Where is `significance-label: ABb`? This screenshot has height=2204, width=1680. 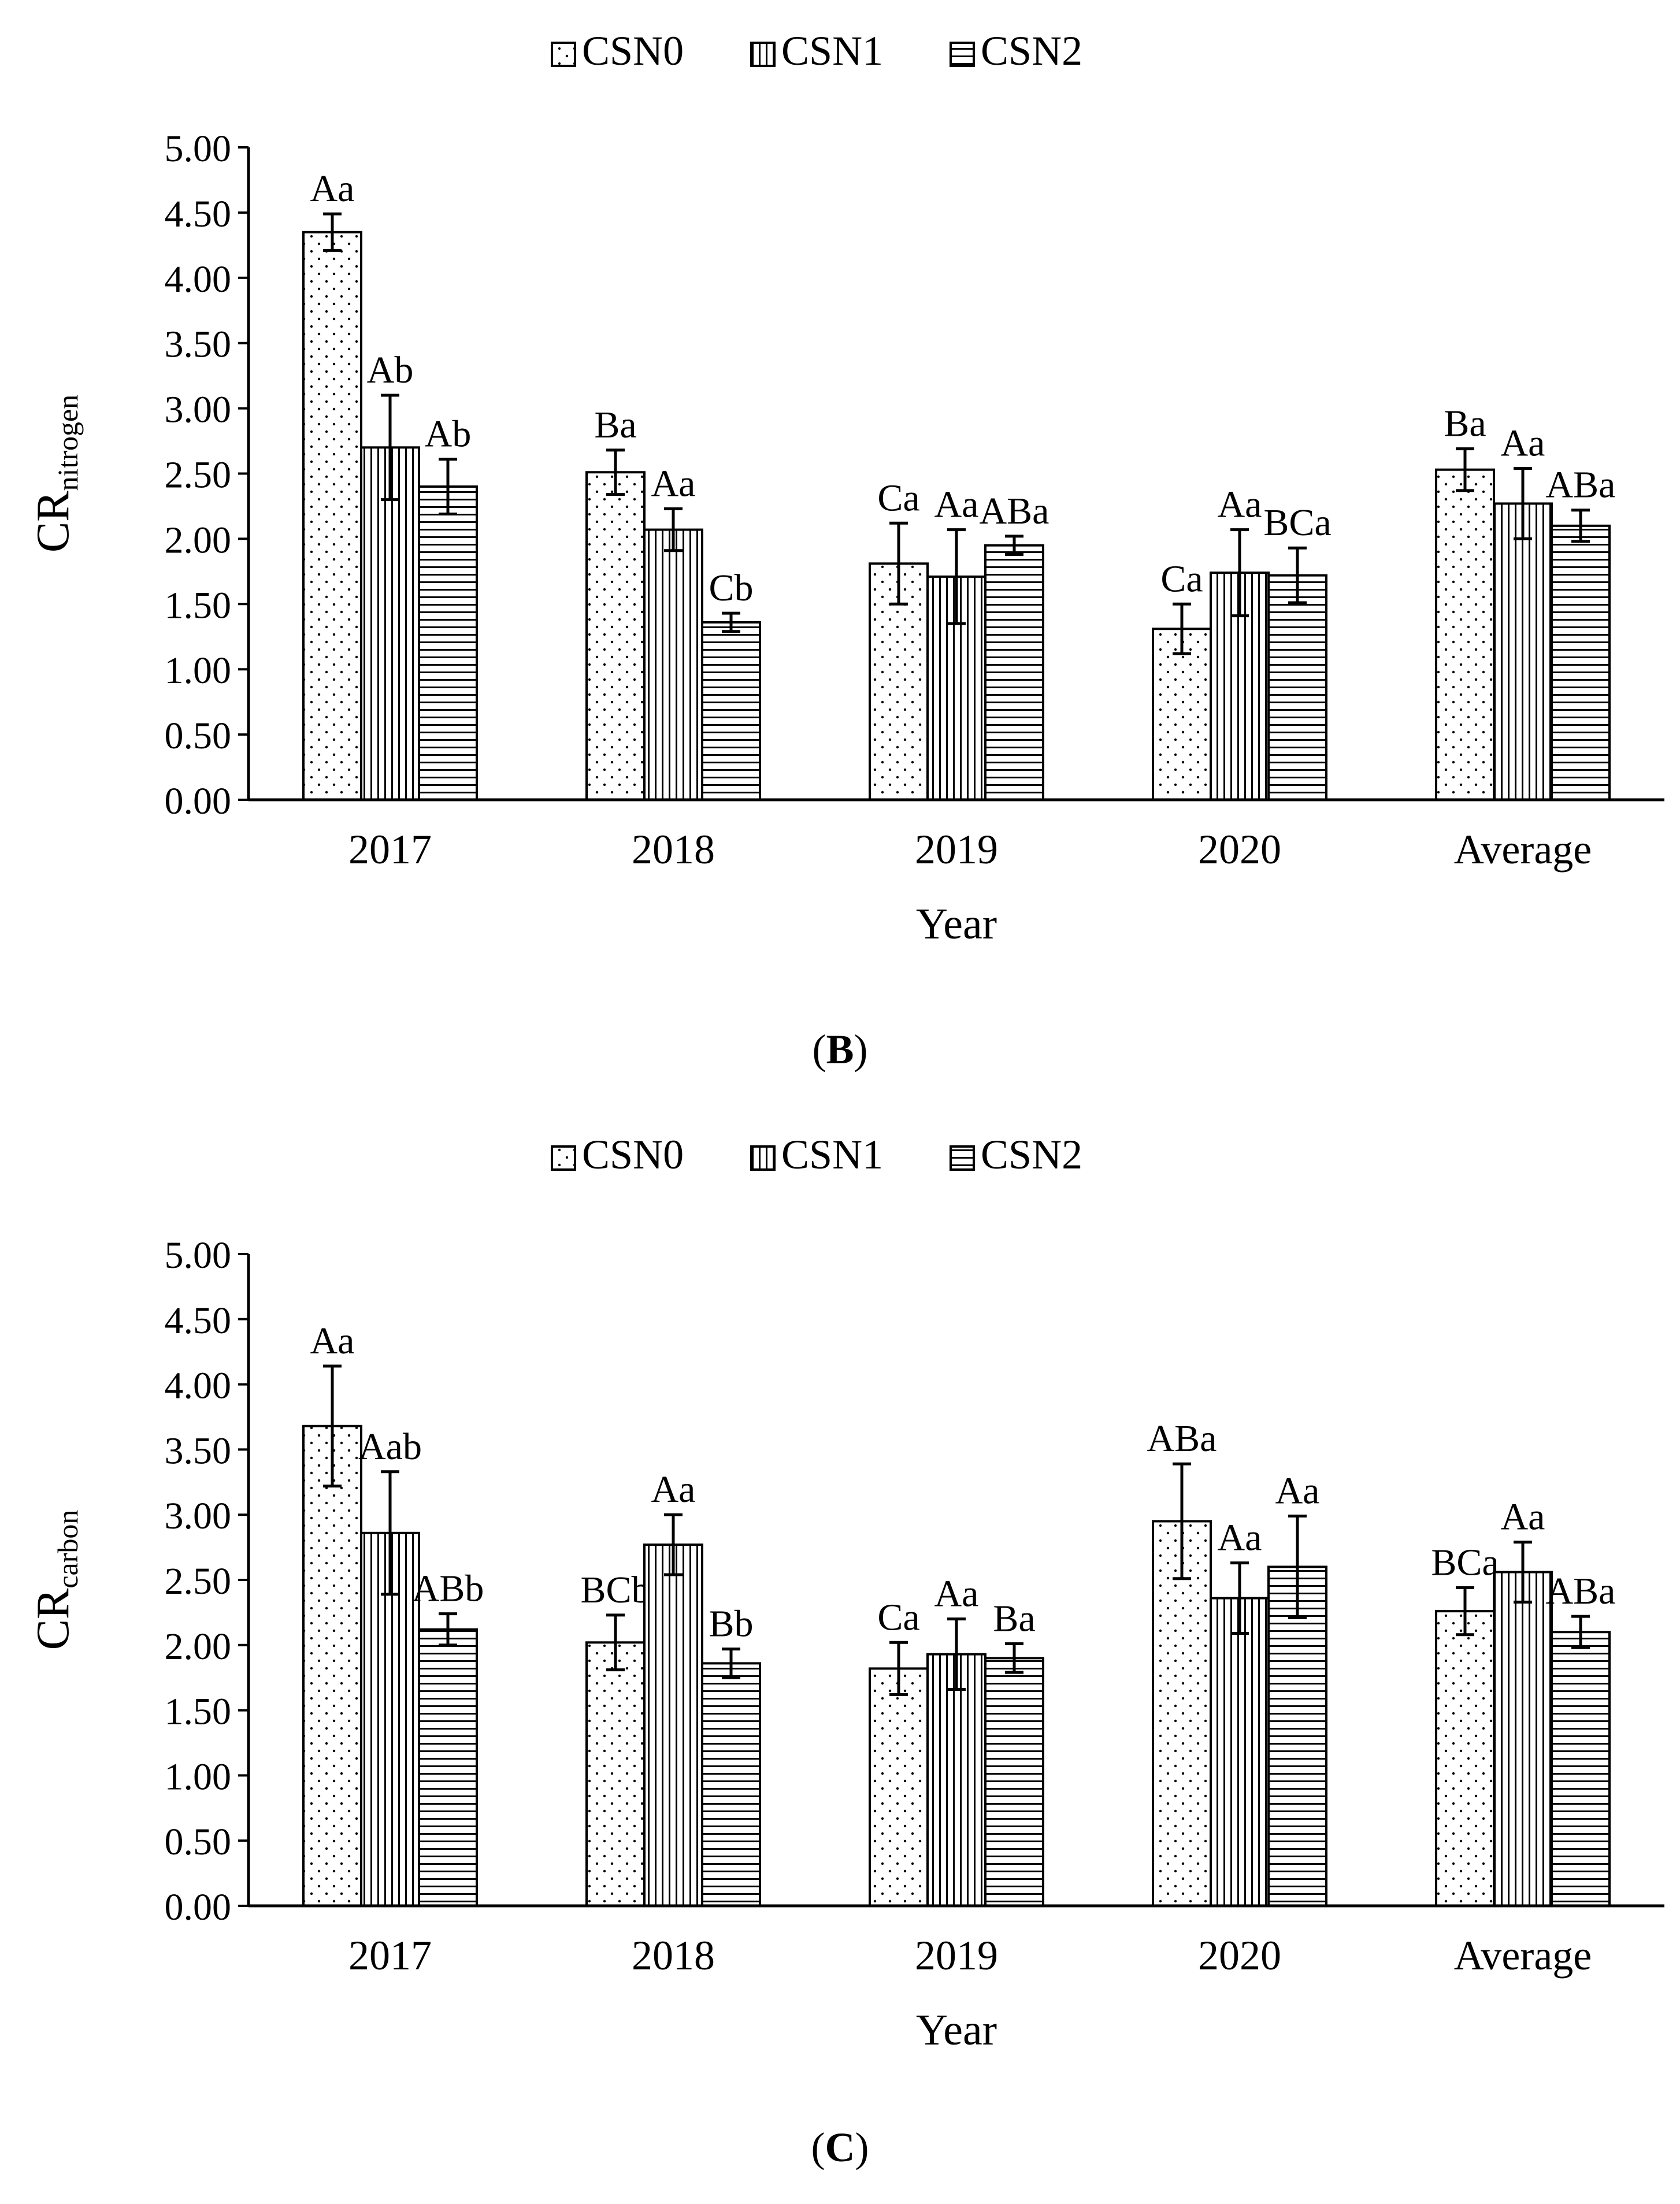 significance-label: ABb is located at coordinates (448, 1589).